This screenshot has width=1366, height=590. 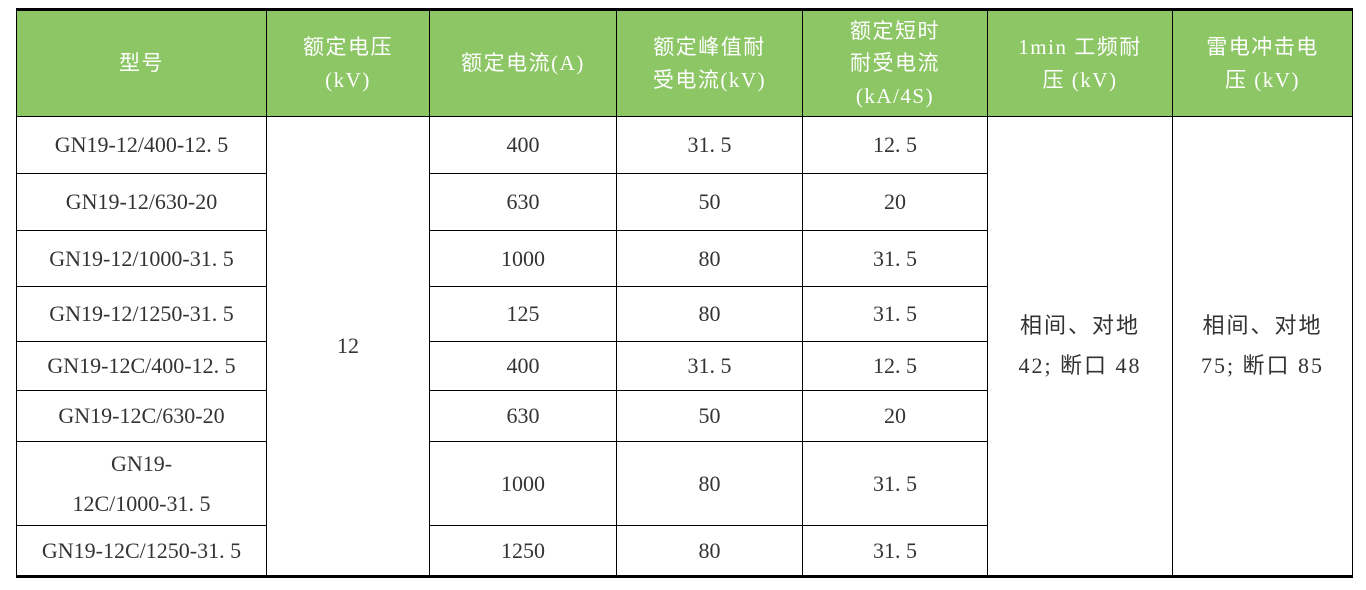 I want to click on header-model: 型号, so click(x=141, y=63).